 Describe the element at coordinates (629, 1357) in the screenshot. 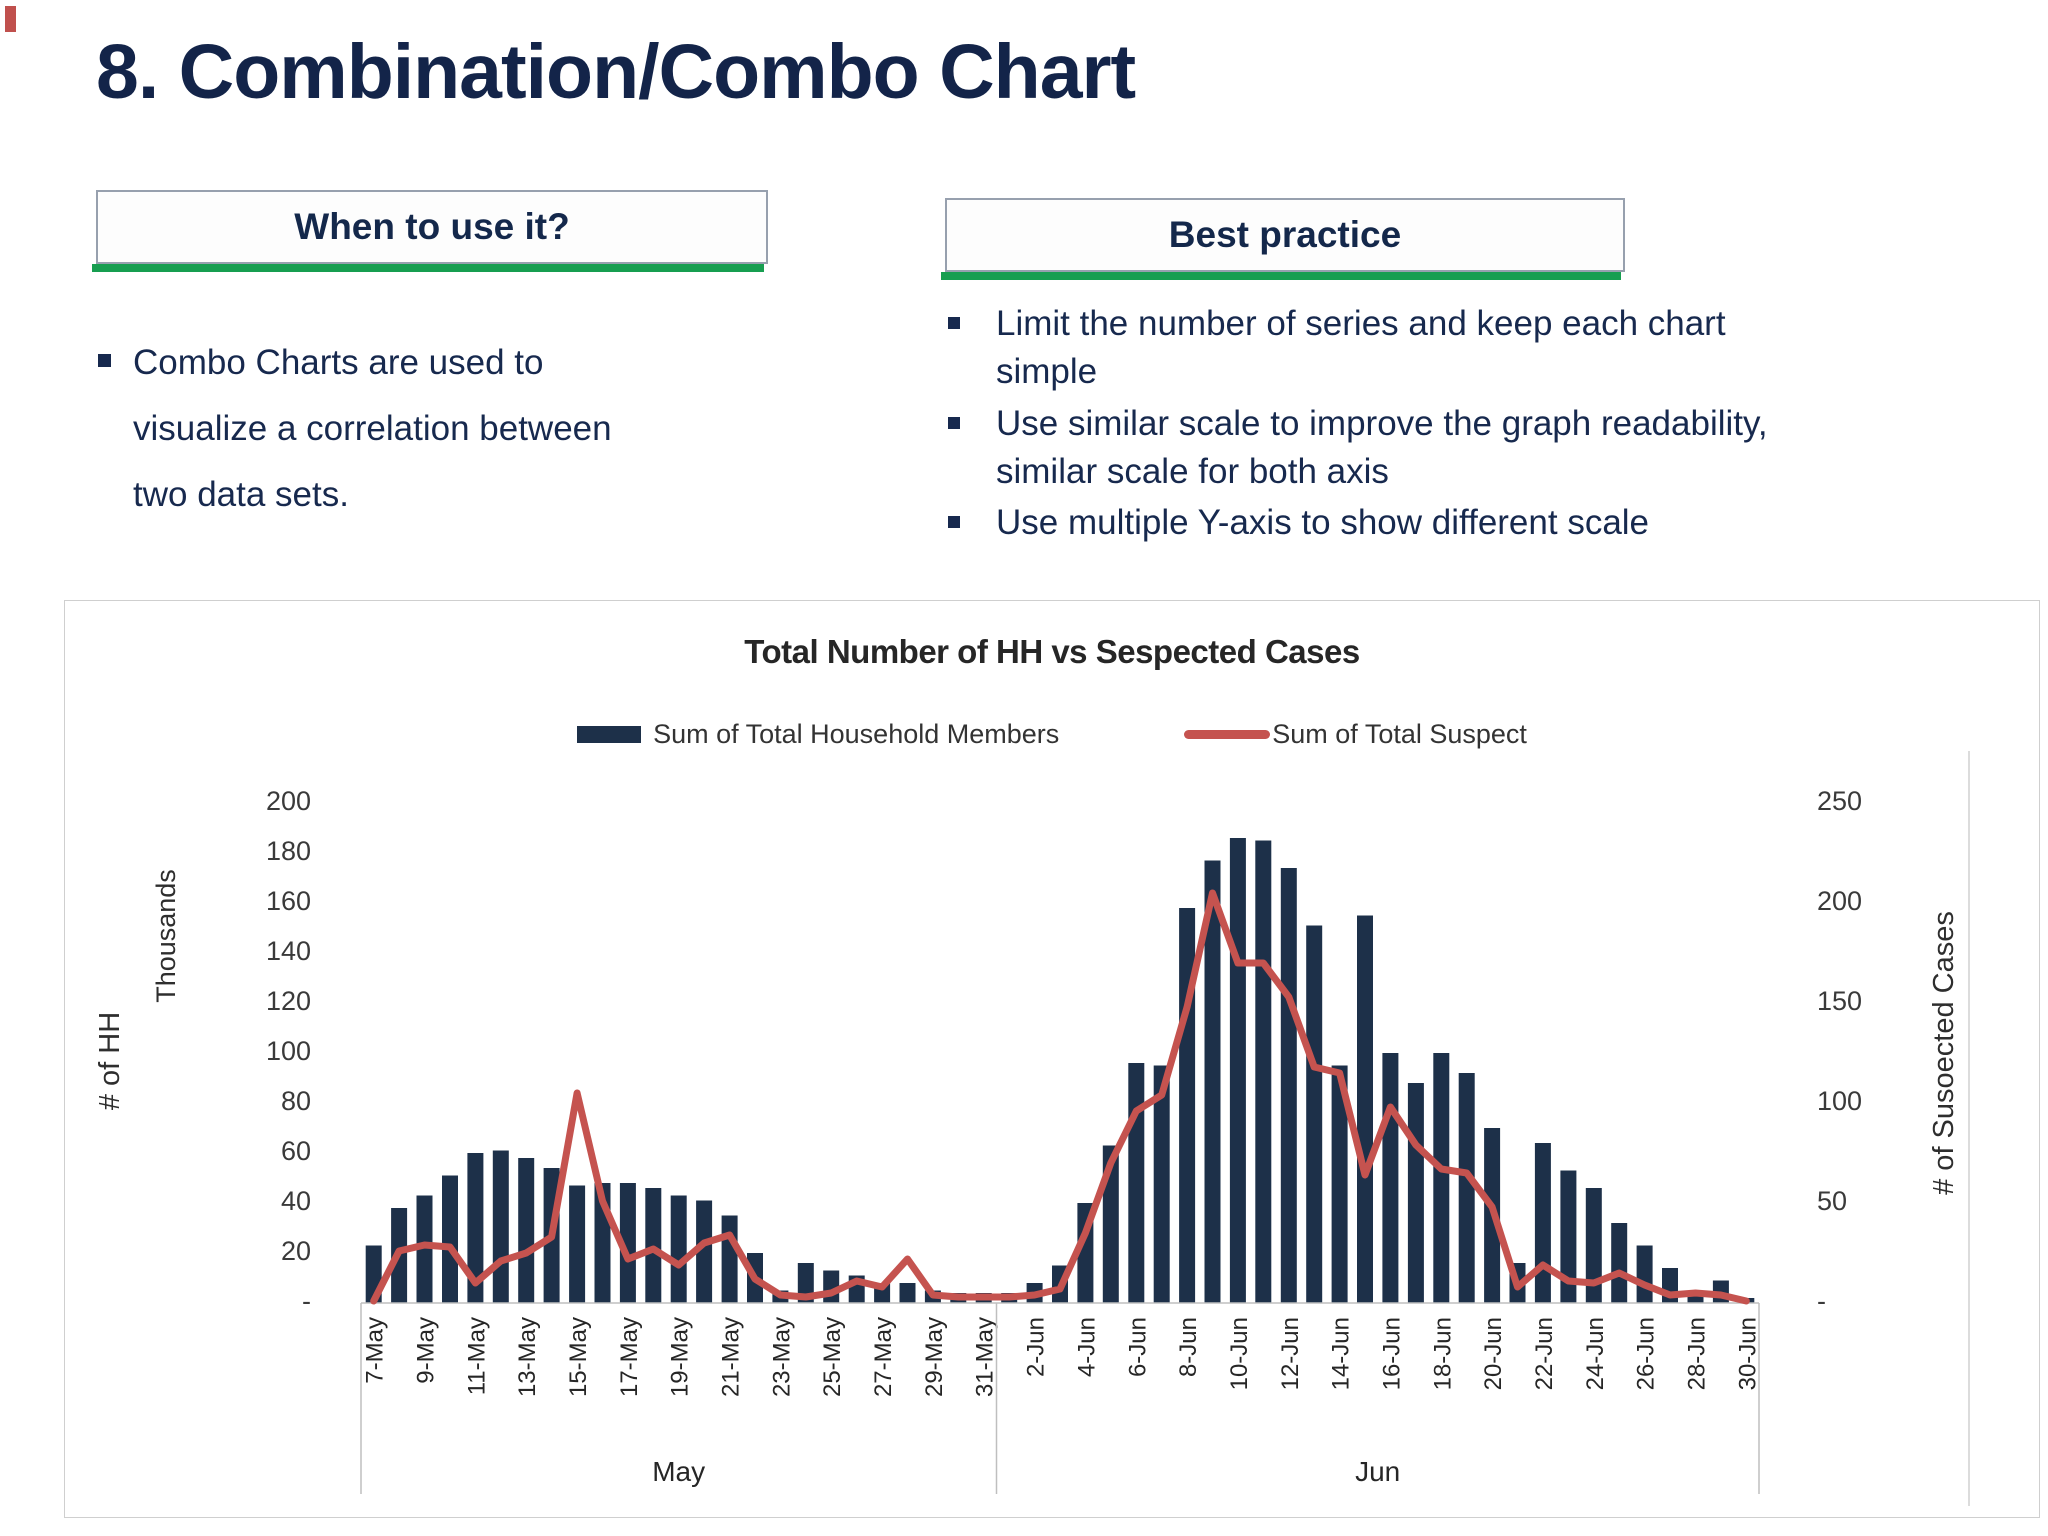

I see `date-tick-label: 17-May` at that location.